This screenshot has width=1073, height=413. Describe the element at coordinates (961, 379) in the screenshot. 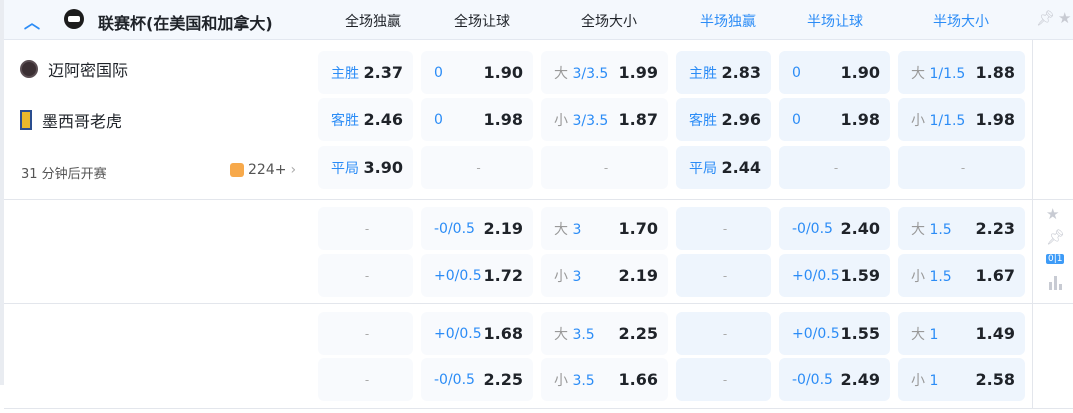

I see `odds-cell-ht-overunder: 小 1 2.58` at that location.